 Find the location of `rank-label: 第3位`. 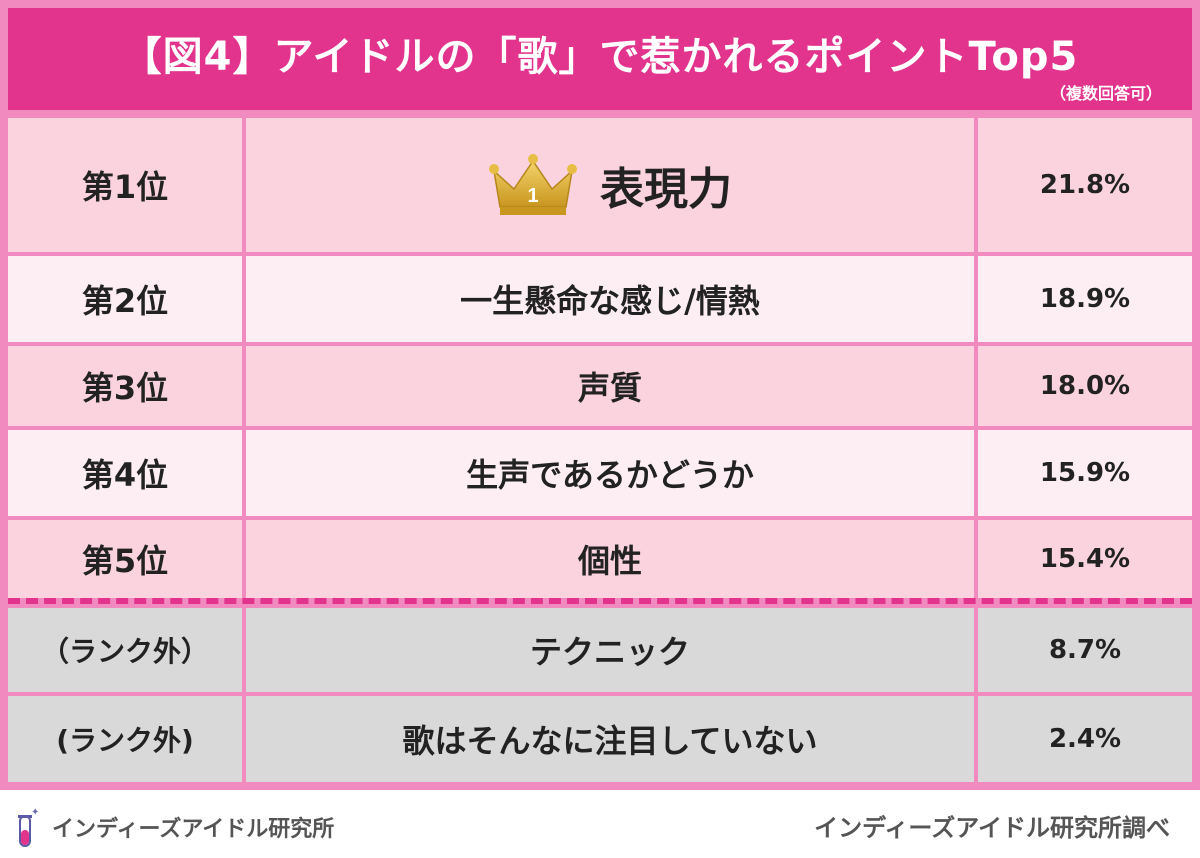

rank-label: 第3位 is located at coordinates (125, 386).